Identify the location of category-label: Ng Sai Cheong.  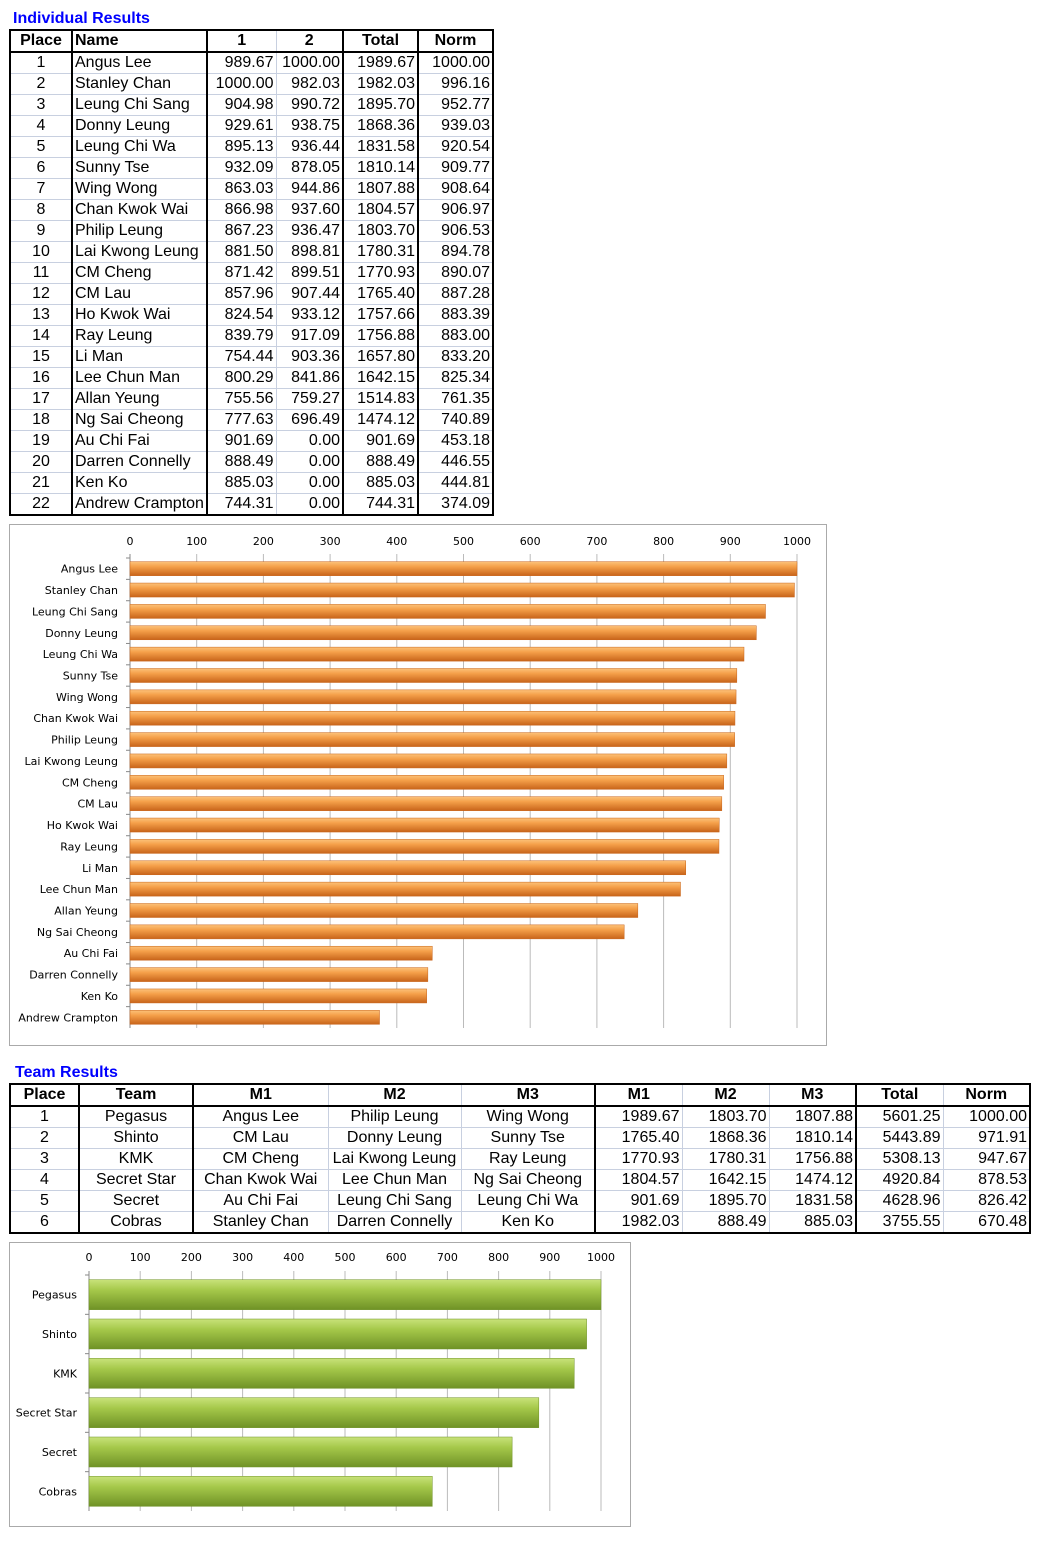
(77, 932).